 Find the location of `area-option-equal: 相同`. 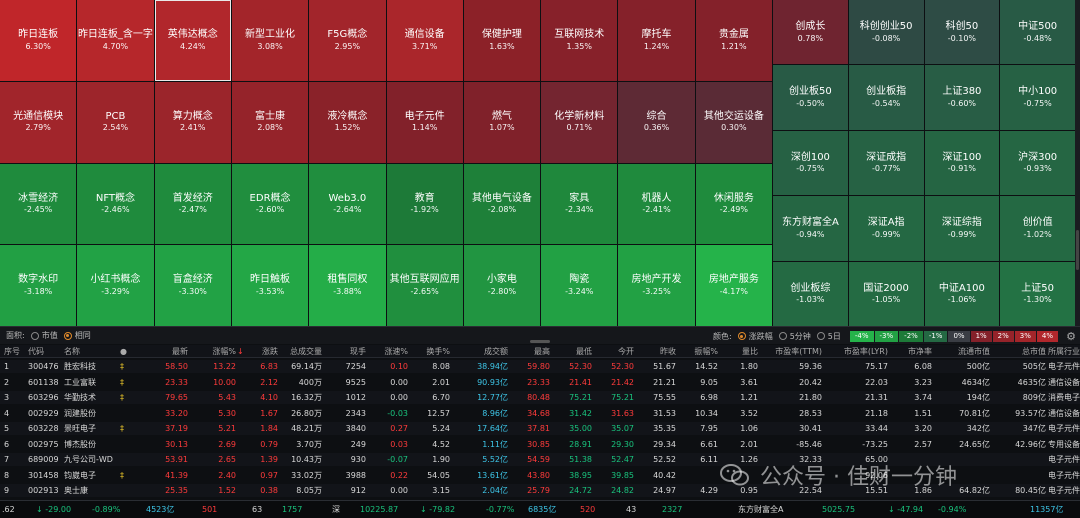

area-option-equal: 相同 is located at coordinates (77, 335).